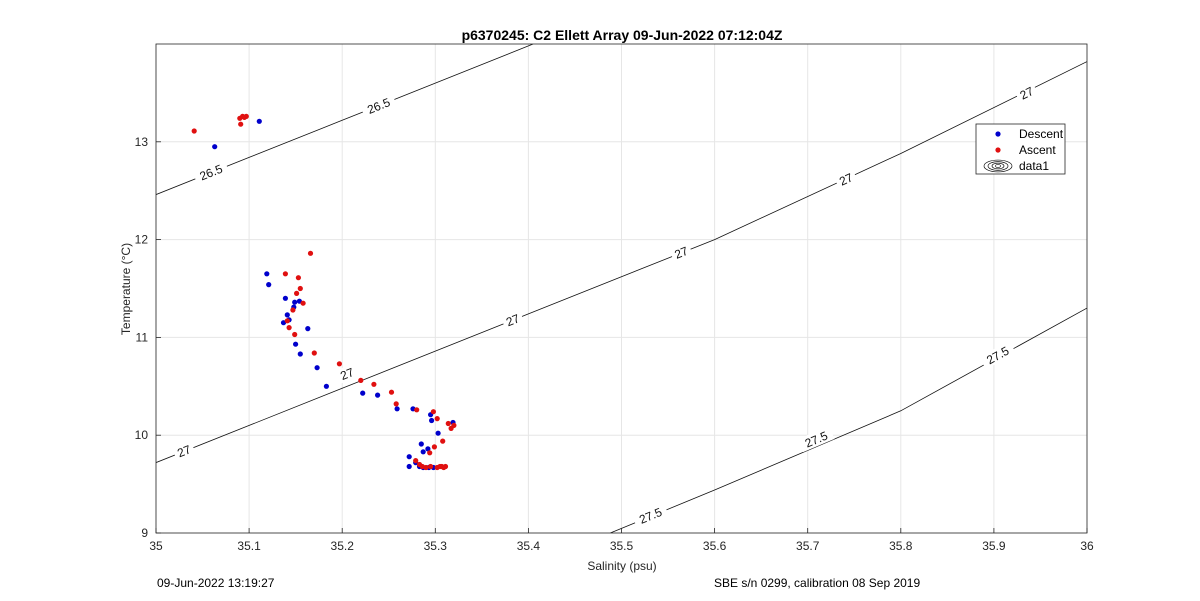 This screenshot has height=601, width=1200. What do you see at coordinates (249, 546) in the screenshot?
I see `x-tick-label: 35.1` at bounding box center [249, 546].